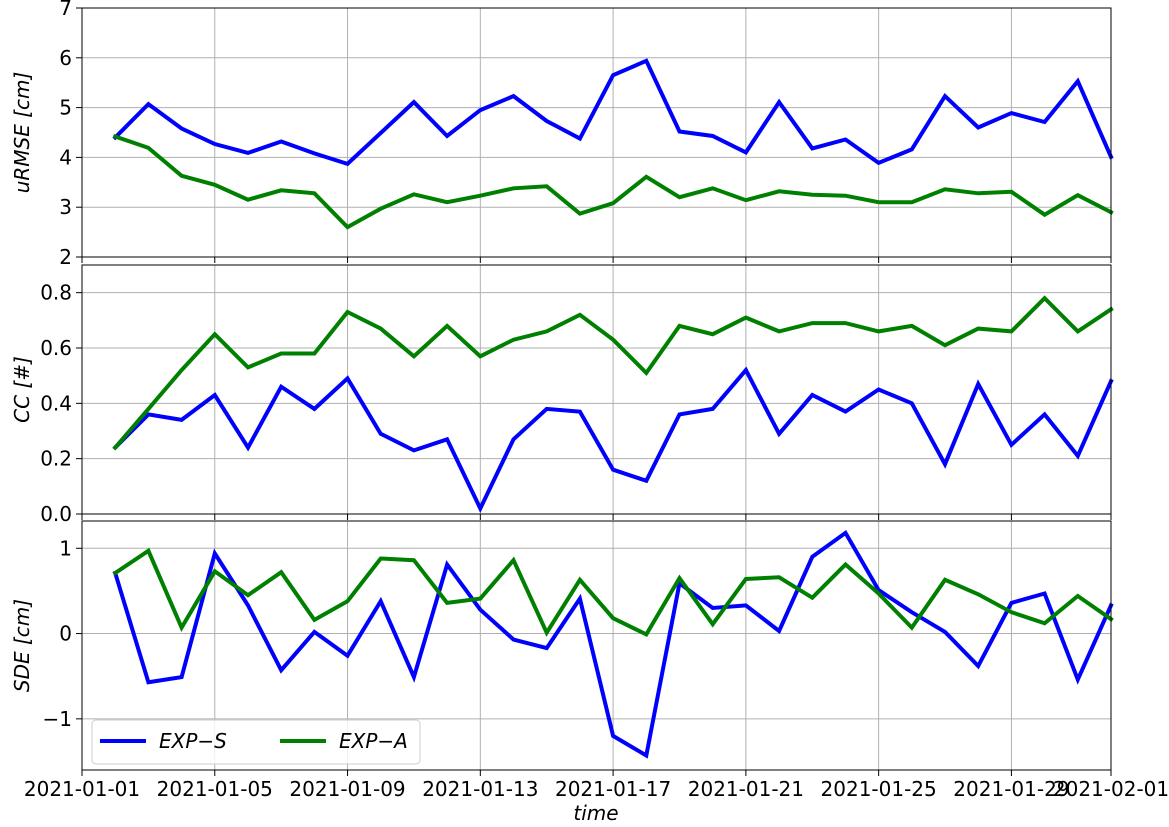  What do you see at coordinates (373, 741) in the screenshot?
I see `legend-label-exp-a: EXP−A` at bounding box center [373, 741].